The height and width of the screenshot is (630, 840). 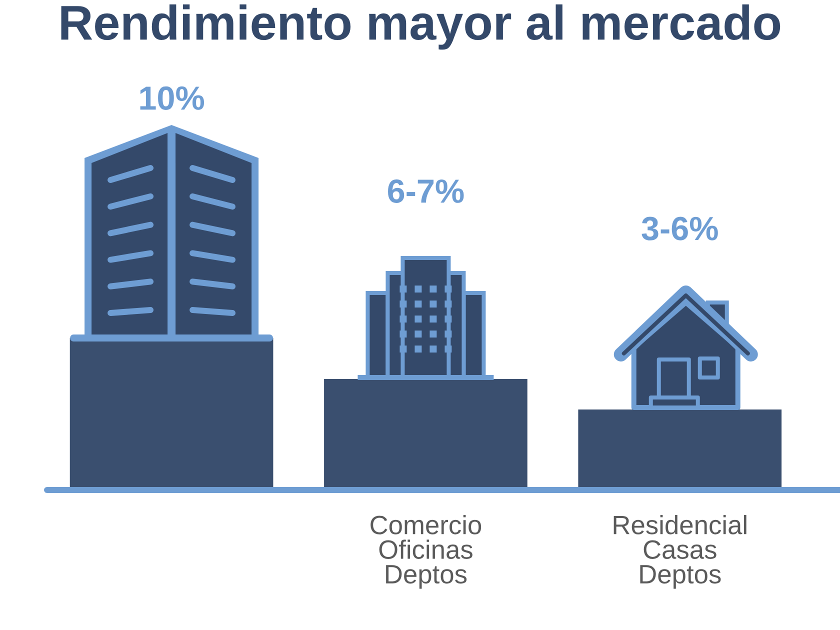 What do you see at coordinates (680, 228) in the screenshot?
I see `text: 3-6%` at bounding box center [680, 228].